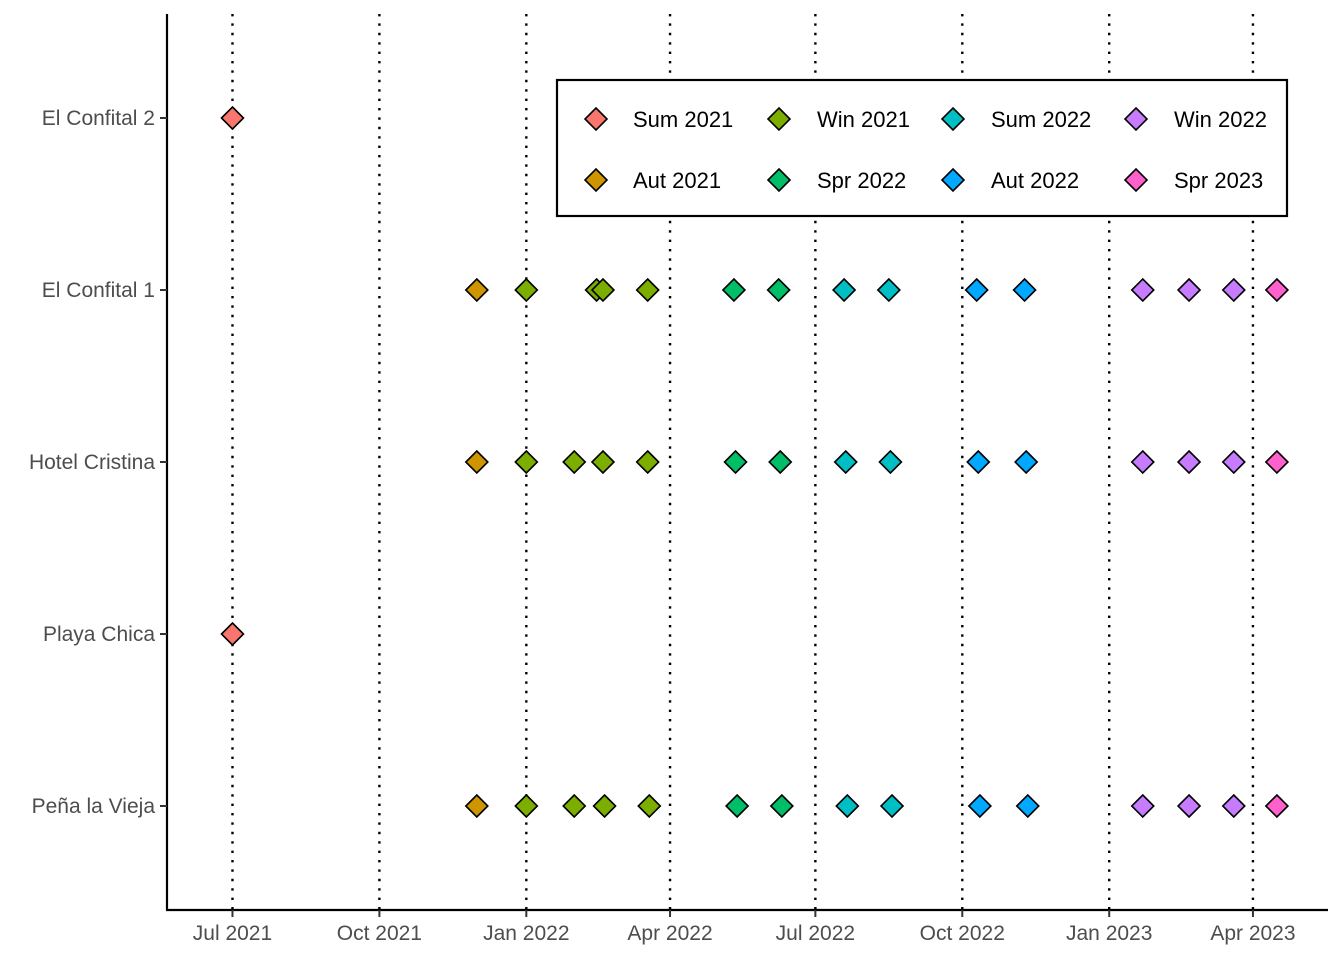 This screenshot has height=965, width=1344. I want to click on legend-label-win-2022: Win 2022, so click(1220, 119).